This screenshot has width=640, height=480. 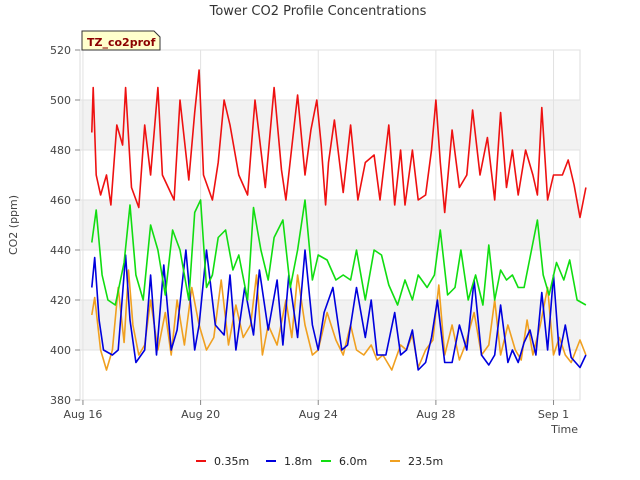 What do you see at coordinates (60, 350) in the screenshot?
I see `y-tick-label: 400` at bounding box center [60, 350].